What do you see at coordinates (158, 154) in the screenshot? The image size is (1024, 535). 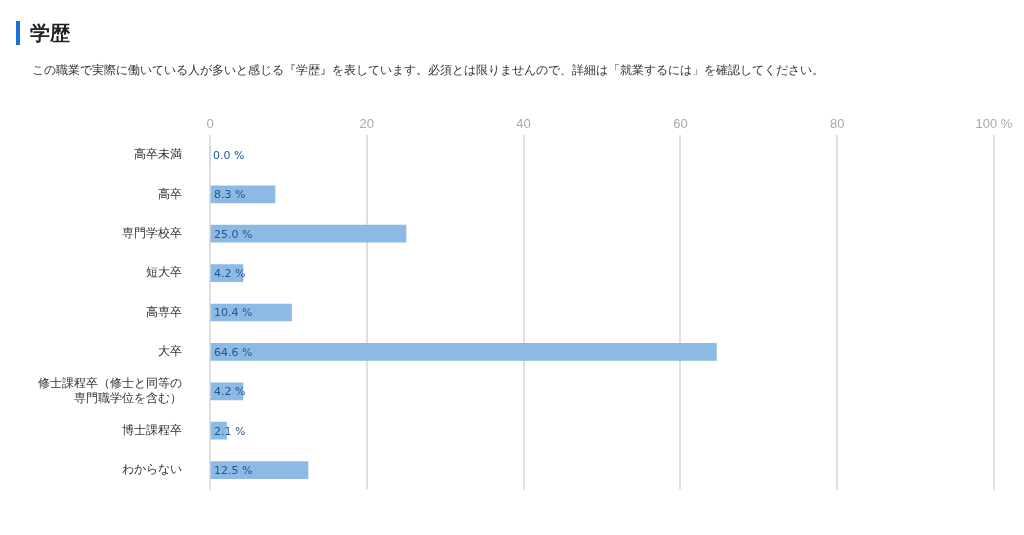 I see `y-tick-label: 高卒未満` at bounding box center [158, 154].